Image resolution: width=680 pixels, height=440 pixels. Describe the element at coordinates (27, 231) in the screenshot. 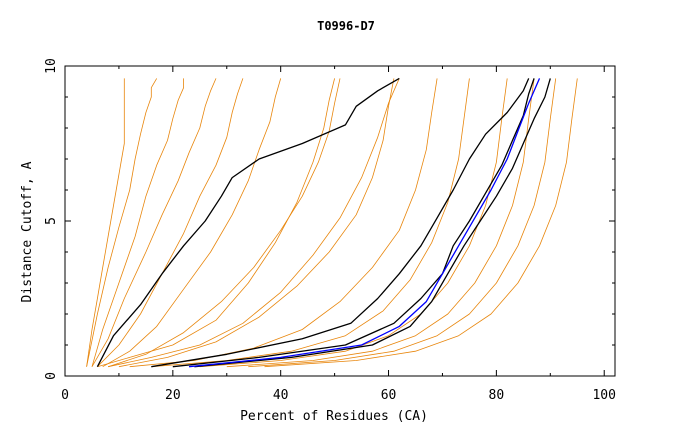

I see `y-axis-label: Distance Cutoff, A` at that location.